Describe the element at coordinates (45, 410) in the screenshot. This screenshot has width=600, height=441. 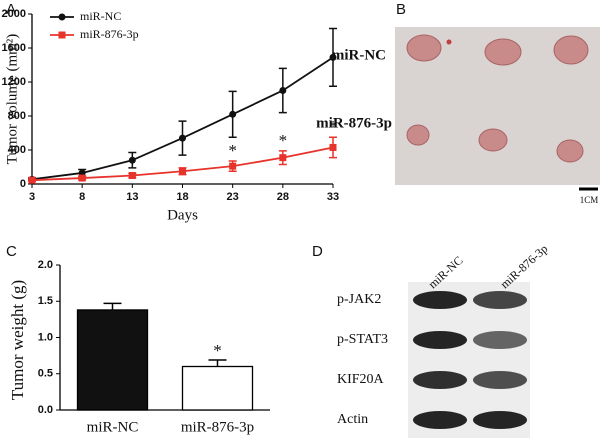
I see `y-tick-label: 0.0` at that location.